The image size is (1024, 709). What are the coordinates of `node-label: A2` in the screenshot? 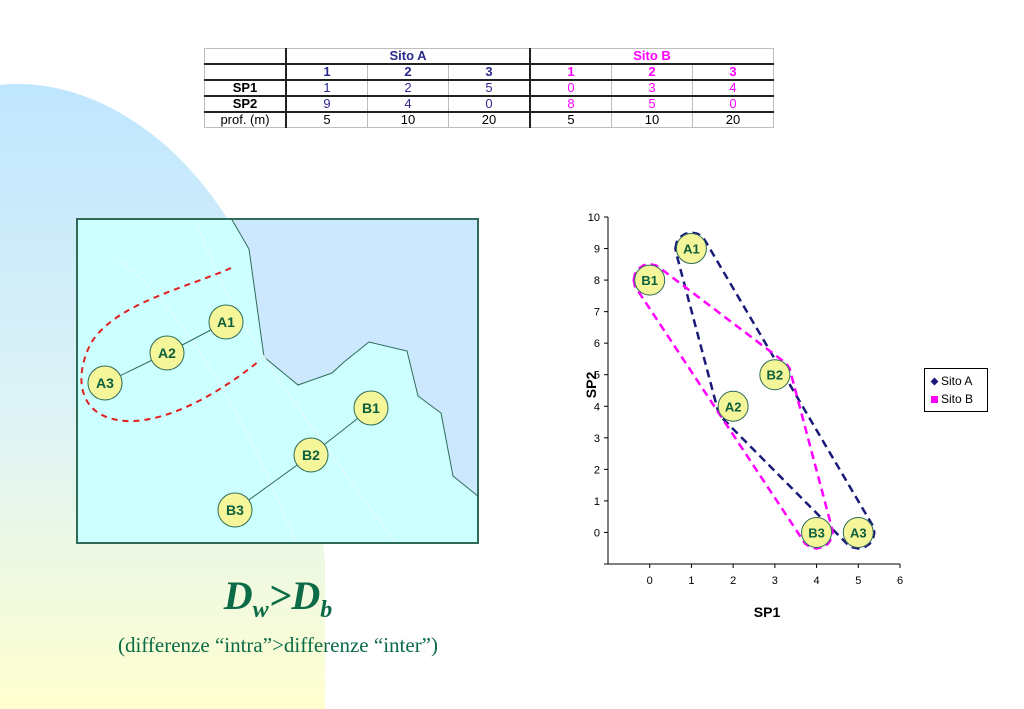 It's located at (167, 353).